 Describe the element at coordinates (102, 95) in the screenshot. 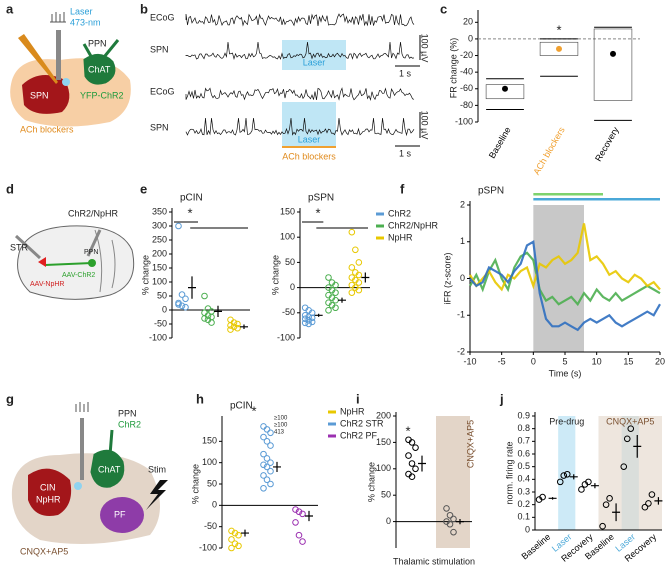

I see `label: YFP-ChR2` at that location.